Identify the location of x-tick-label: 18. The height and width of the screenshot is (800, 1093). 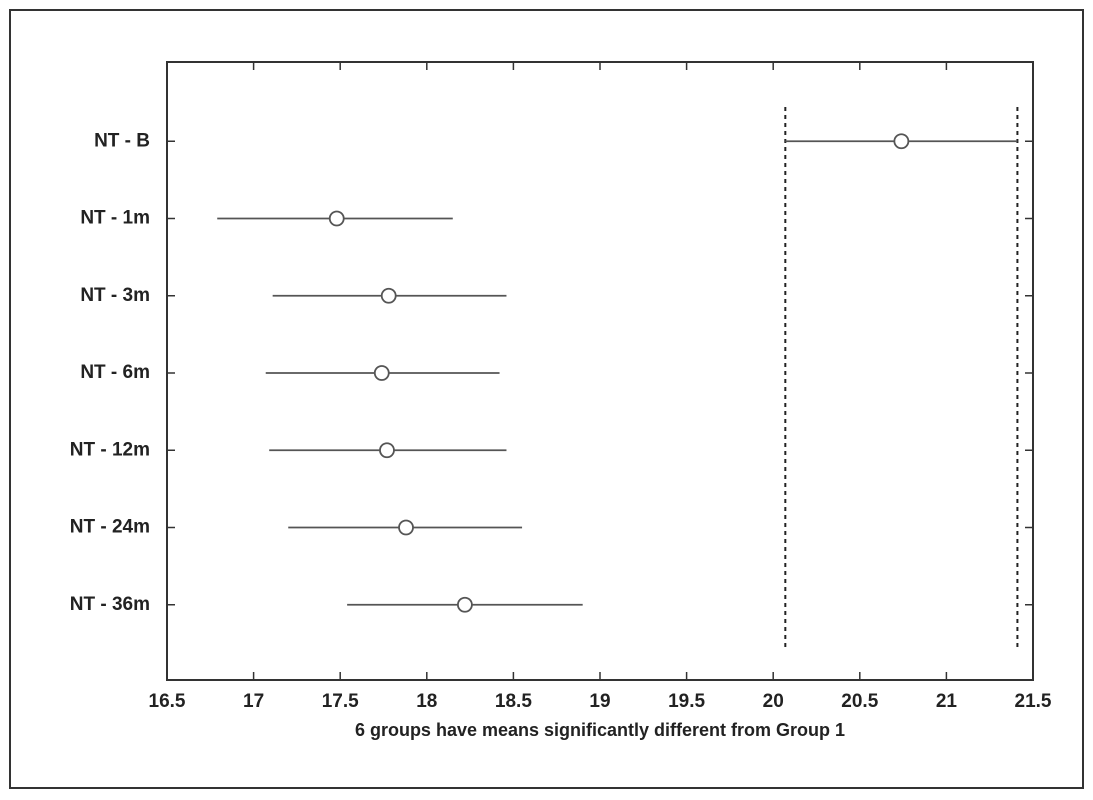
(426, 701).